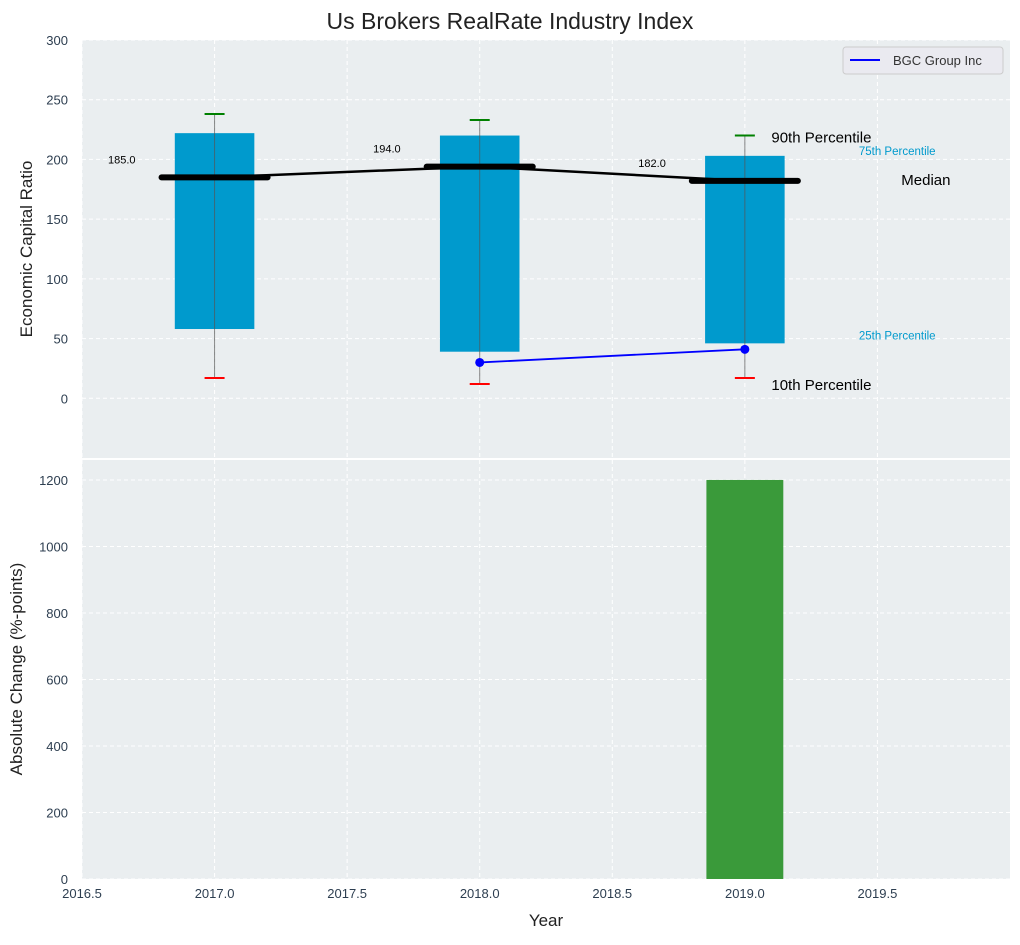 The height and width of the screenshot is (945, 1020). I want to click on annotation-p90: 90th Percentile, so click(821, 138).